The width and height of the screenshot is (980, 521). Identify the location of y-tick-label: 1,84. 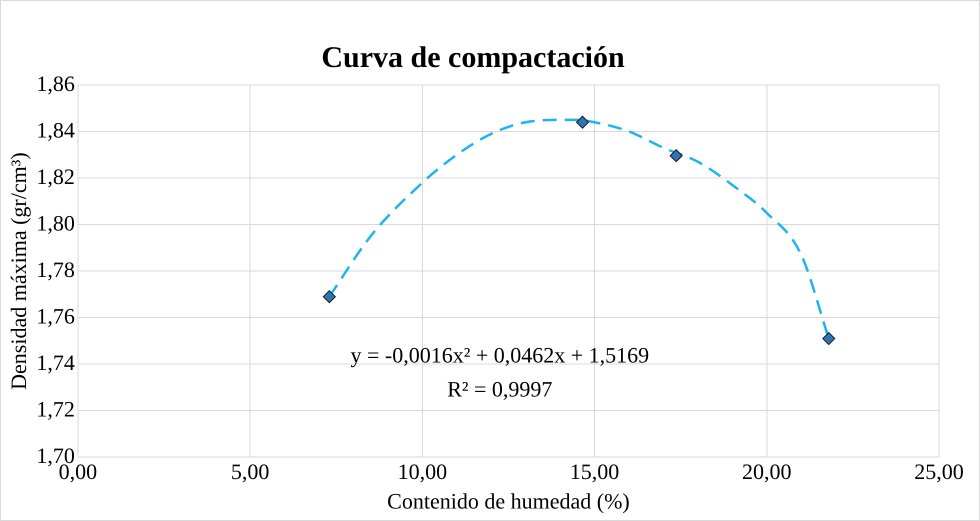
(55, 129).